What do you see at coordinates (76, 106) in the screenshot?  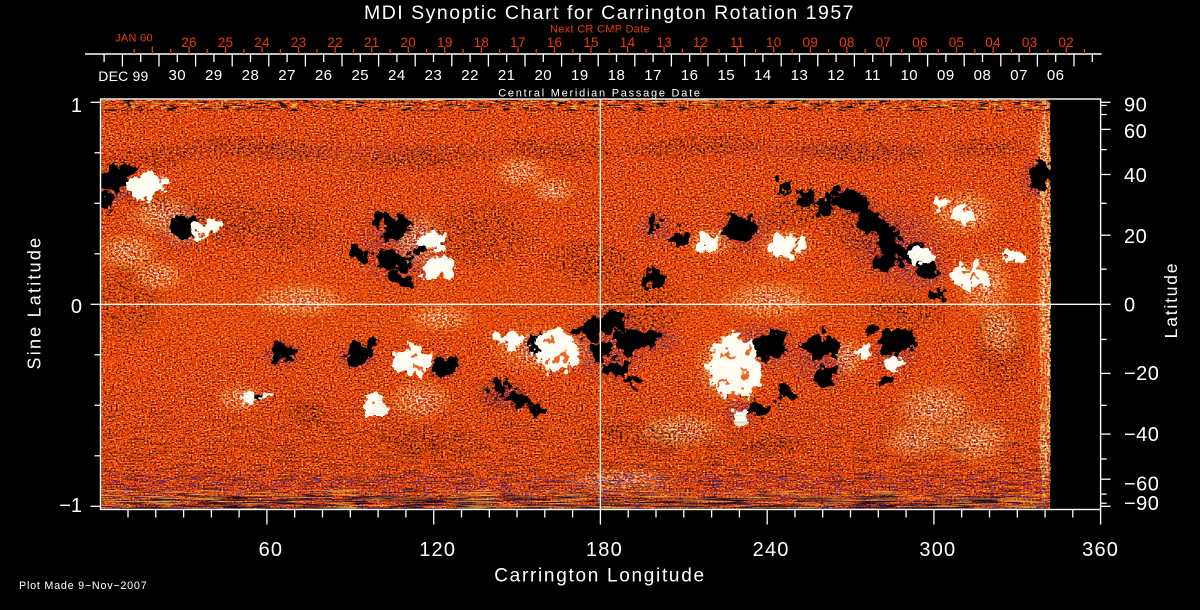 I see `svg-text: 1` at bounding box center [76, 106].